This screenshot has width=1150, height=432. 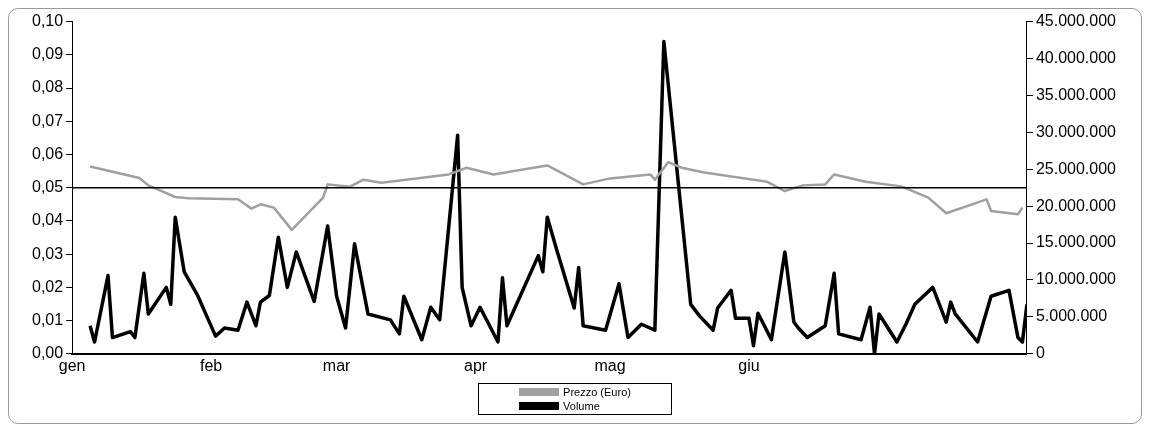 What do you see at coordinates (1076, 94) in the screenshot?
I see `y2-tick-label: 35.000.000` at bounding box center [1076, 94].